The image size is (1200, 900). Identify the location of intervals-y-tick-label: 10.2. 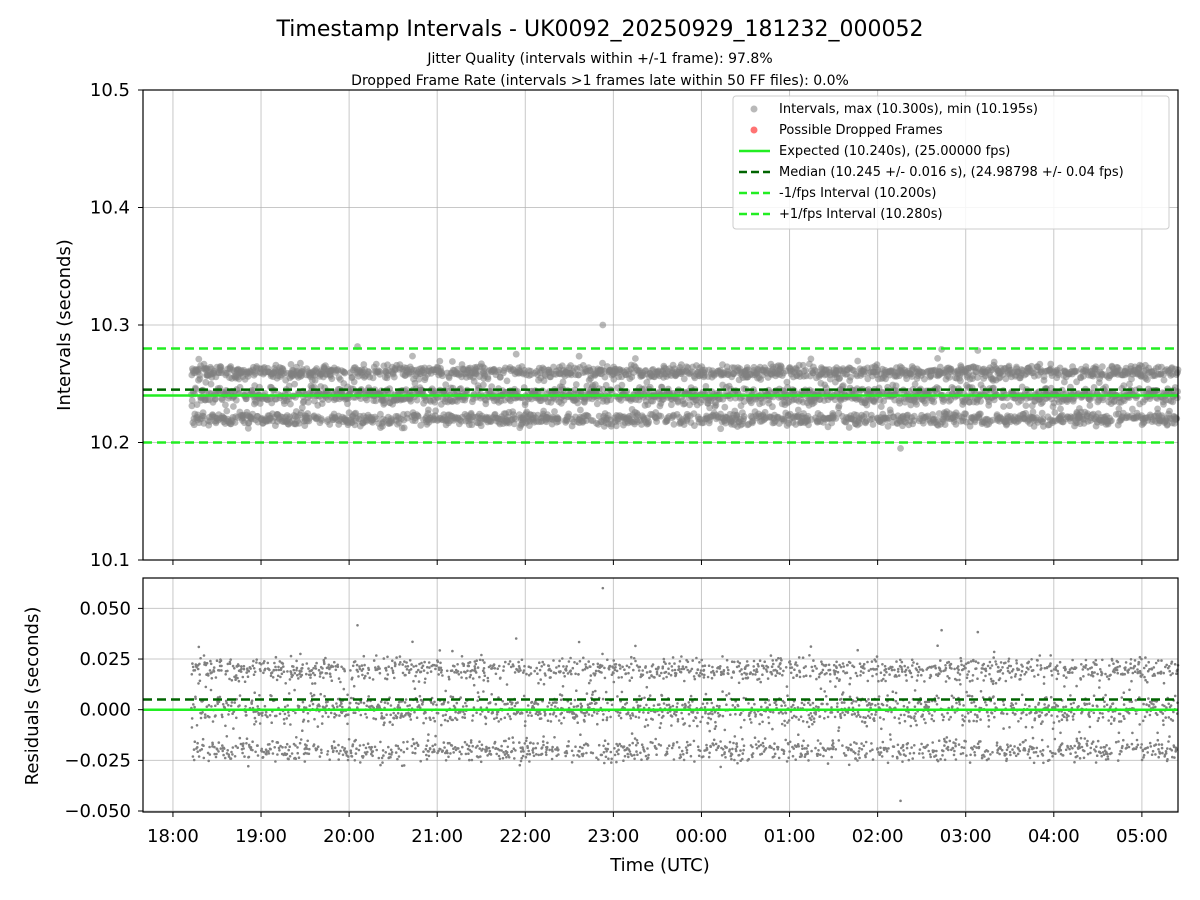
(110, 443).